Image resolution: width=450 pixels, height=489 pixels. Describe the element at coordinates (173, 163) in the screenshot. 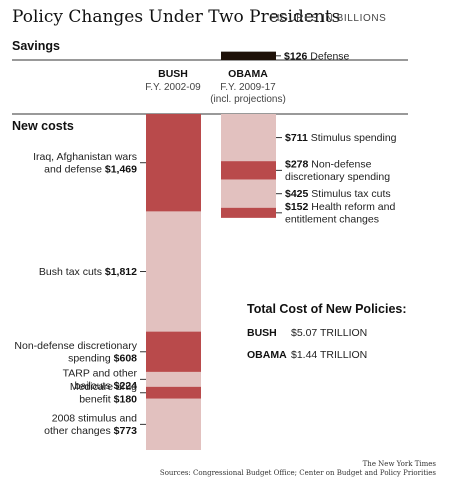

I see `bush-bar-iraq-afghanistan-wars-and-defense` at that location.